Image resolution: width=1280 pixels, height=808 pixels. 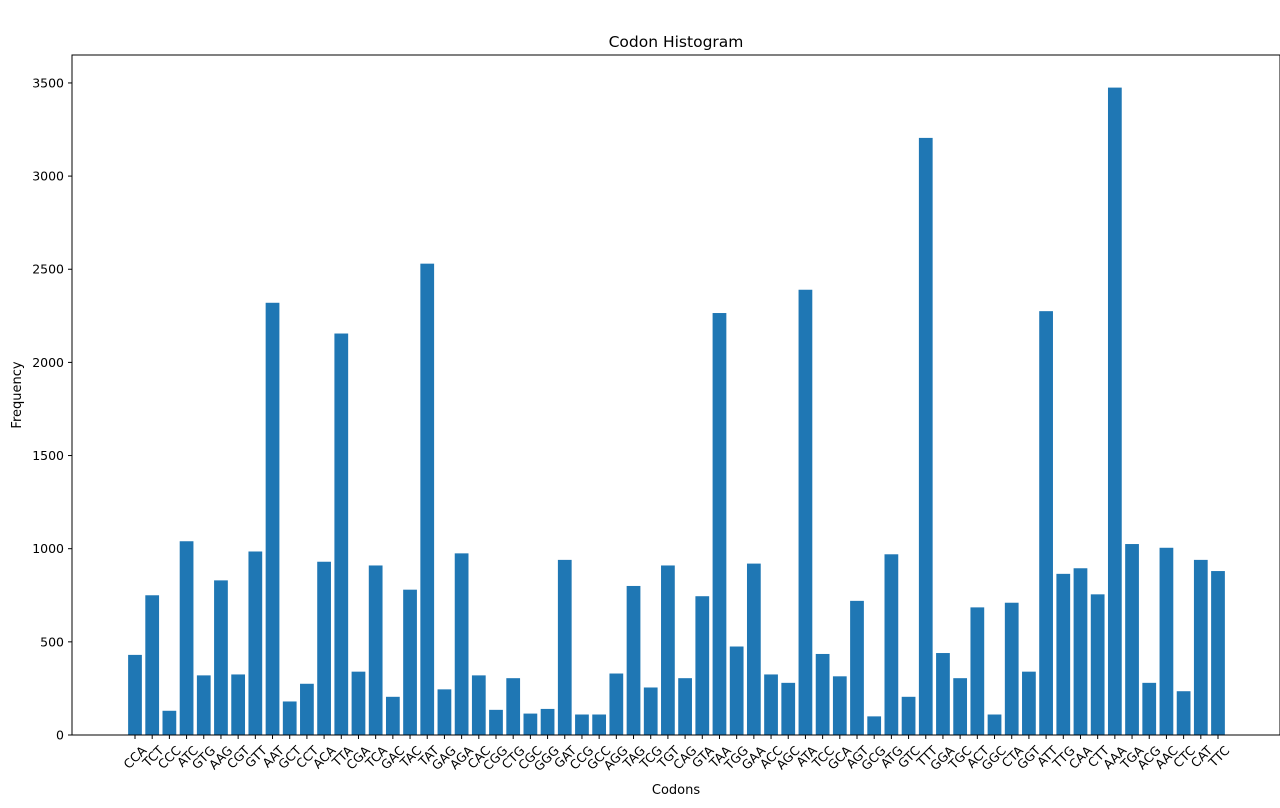 I want to click on bar-tcg, so click(x=650, y=711).